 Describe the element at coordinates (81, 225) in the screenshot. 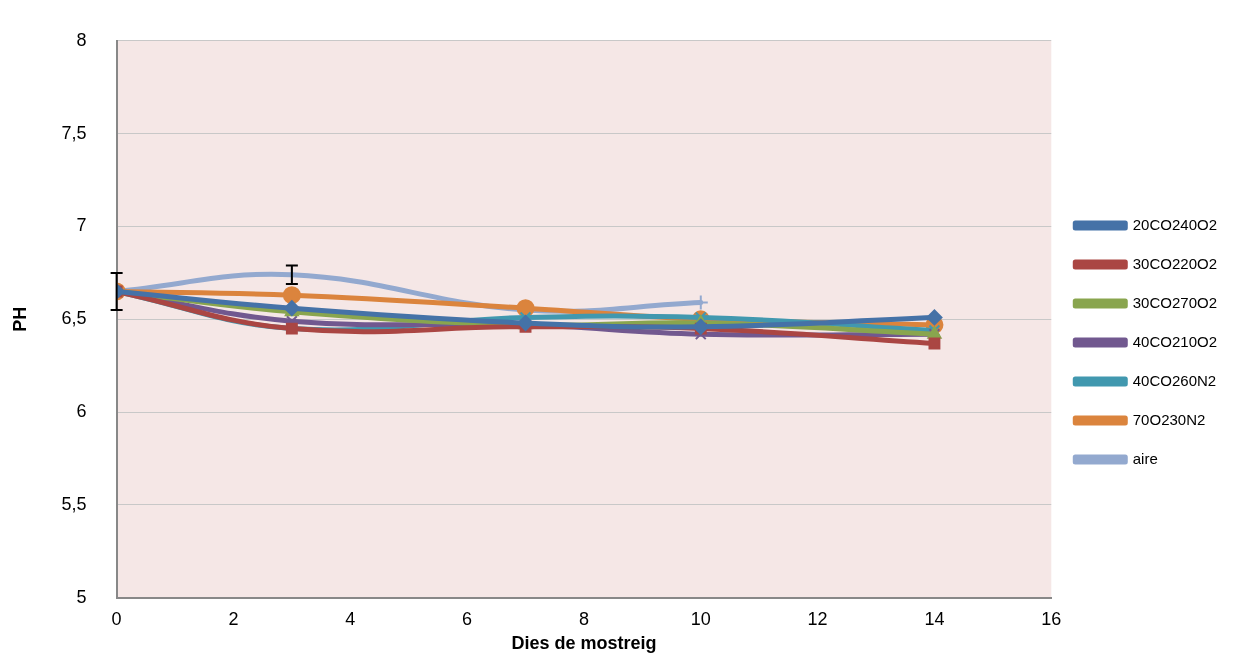

I see `y-tick-label: 7` at that location.